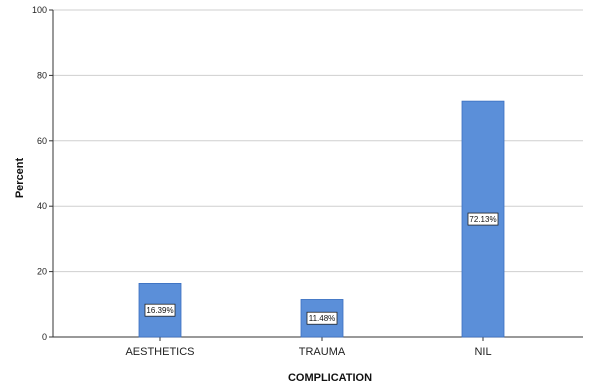 The height and width of the screenshot is (385, 589). I want to click on y-axis-title: Percent, so click(20, 177).